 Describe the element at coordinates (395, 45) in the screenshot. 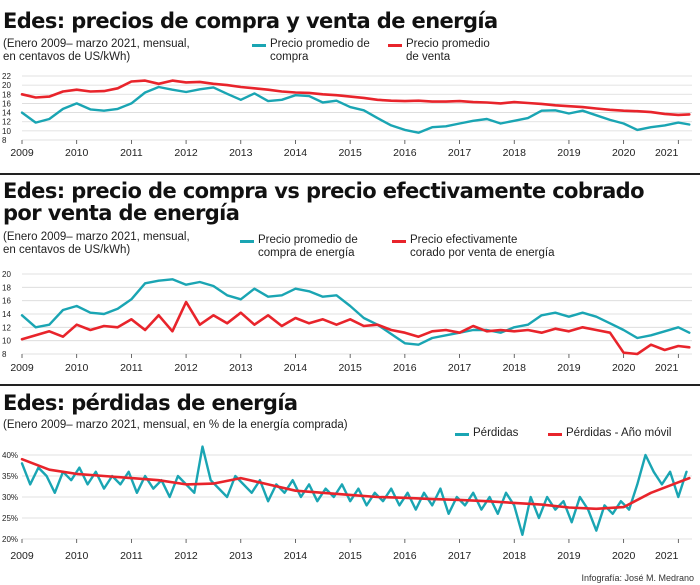

I see `chart-1-legend-venta-swatch` at that location.